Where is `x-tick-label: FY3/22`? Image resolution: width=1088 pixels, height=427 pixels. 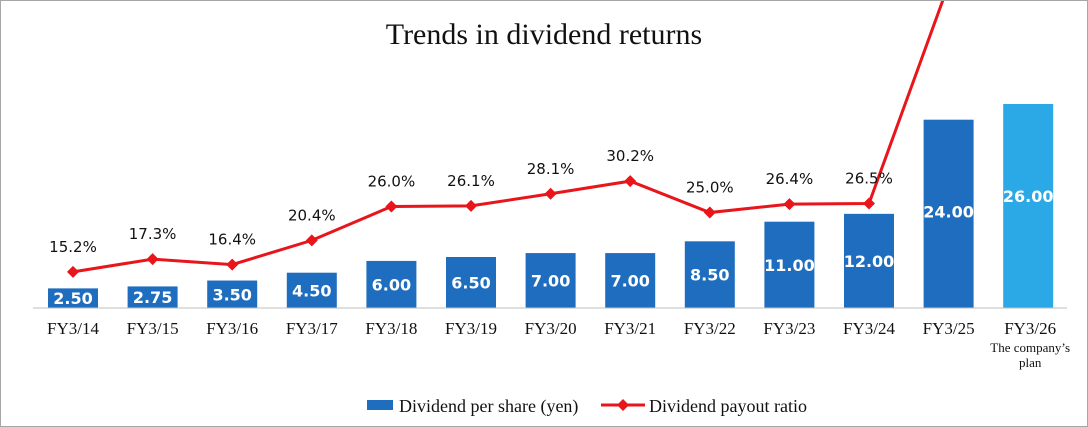 x-tick-label: FY3/22 is located at coordinates (710, 328).